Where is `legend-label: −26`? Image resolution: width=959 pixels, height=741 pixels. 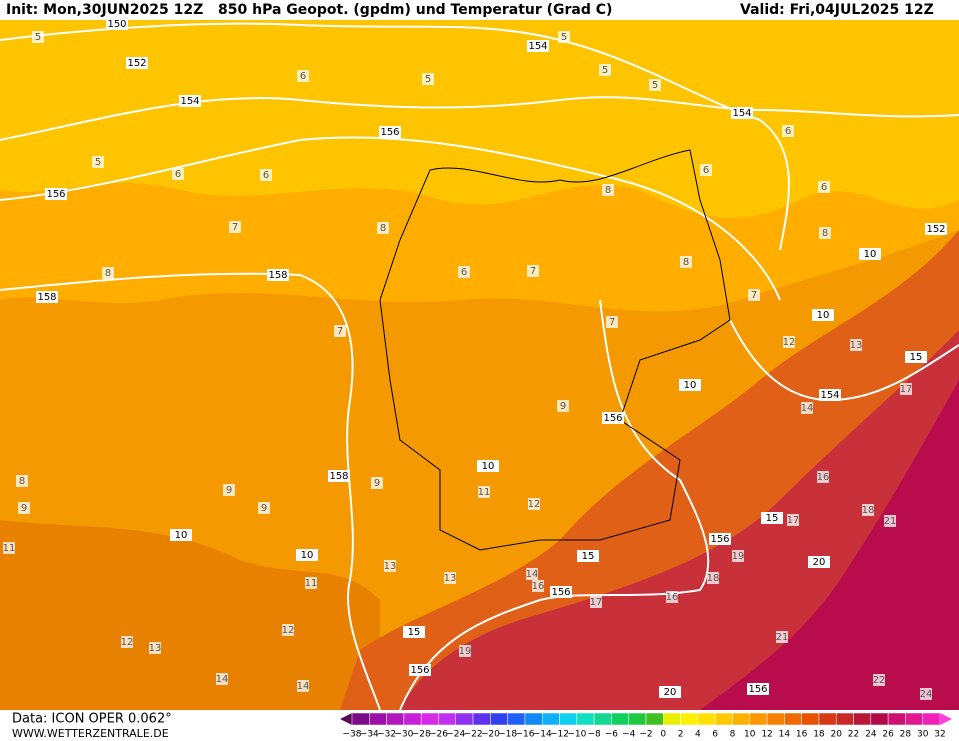 legend-label: −26 is located at coordinates (438, 735).